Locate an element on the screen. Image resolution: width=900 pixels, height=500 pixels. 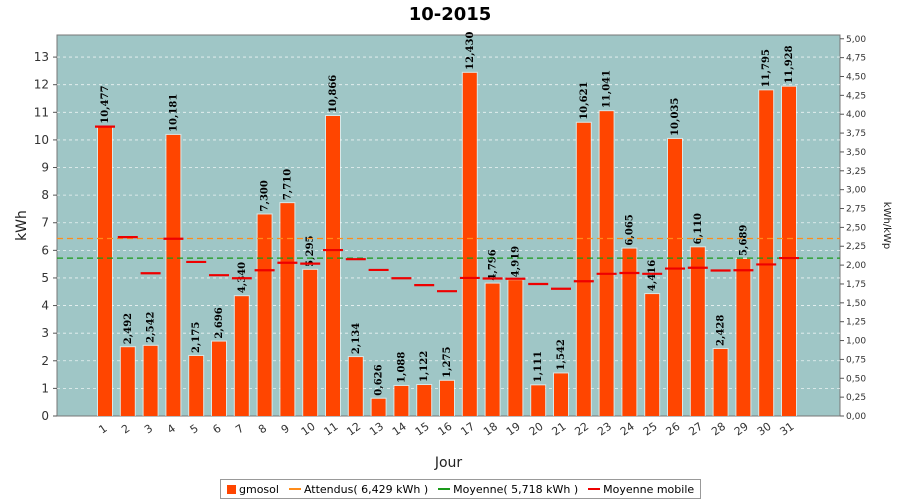
y2-tick-label: 0,00 is located at coordinates (856, 417).